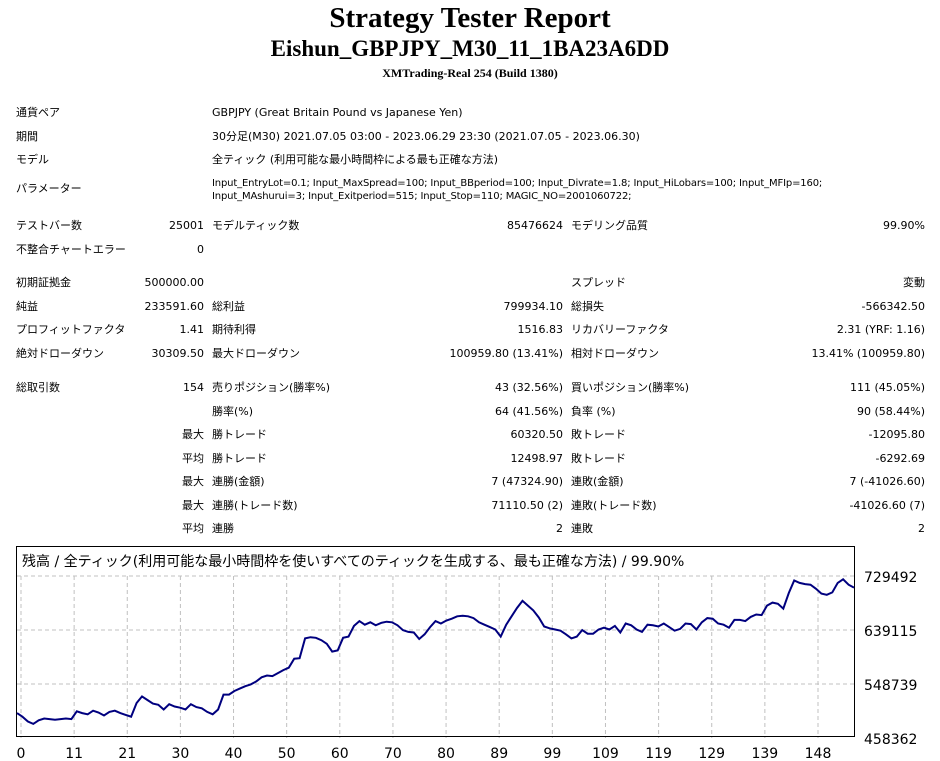 The image size is (940, 761). I want to click on deposit-value: 500000.00, so click(174, 282).